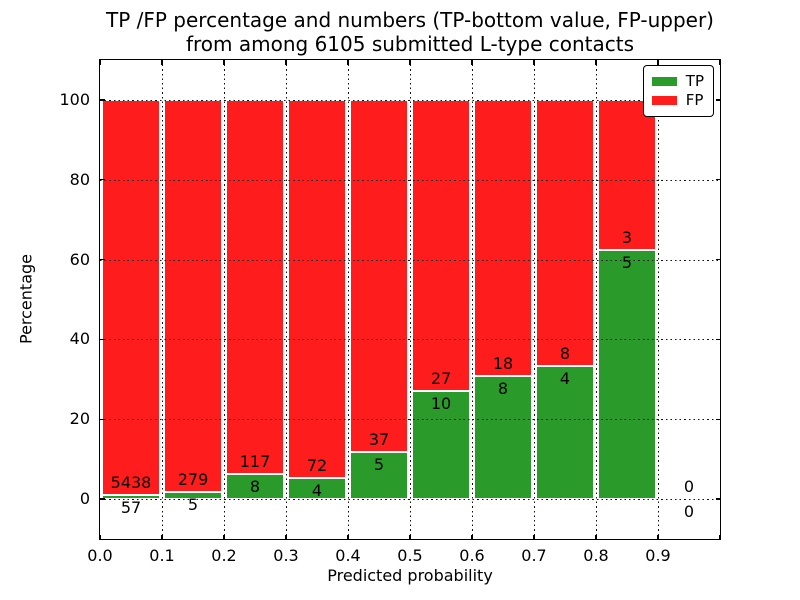  What do you see at coordinates (131, 507) in the screenshot?
I see `tp-count-label: 57` at bounding box center [131, 507].